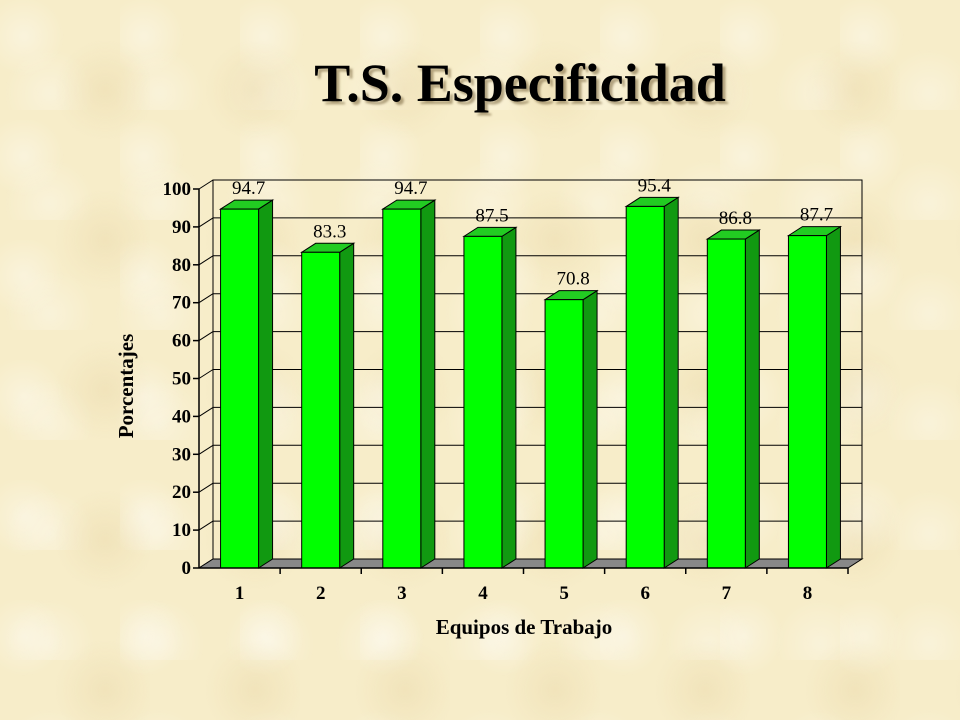 Image resolution: width=960 pixels, height=720 pixels. I want to click on y-axis: 0 10 20 30 40 50 60 70 80 90 100, so click(181, 379).